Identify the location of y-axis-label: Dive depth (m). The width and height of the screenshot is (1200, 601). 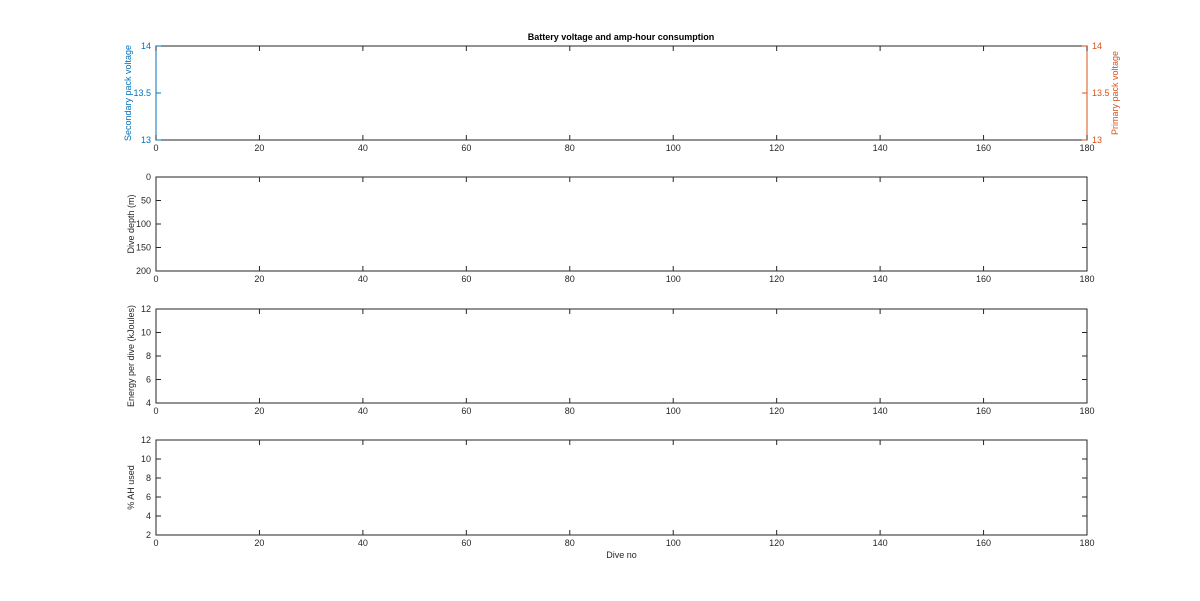
(131, 223).